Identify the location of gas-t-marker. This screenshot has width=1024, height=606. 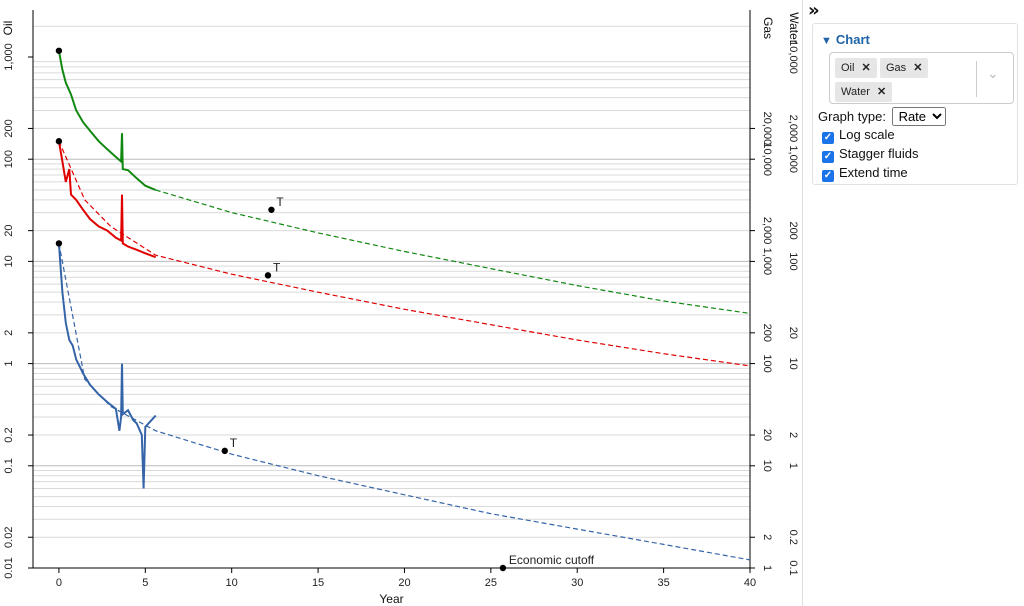
(271, 209).